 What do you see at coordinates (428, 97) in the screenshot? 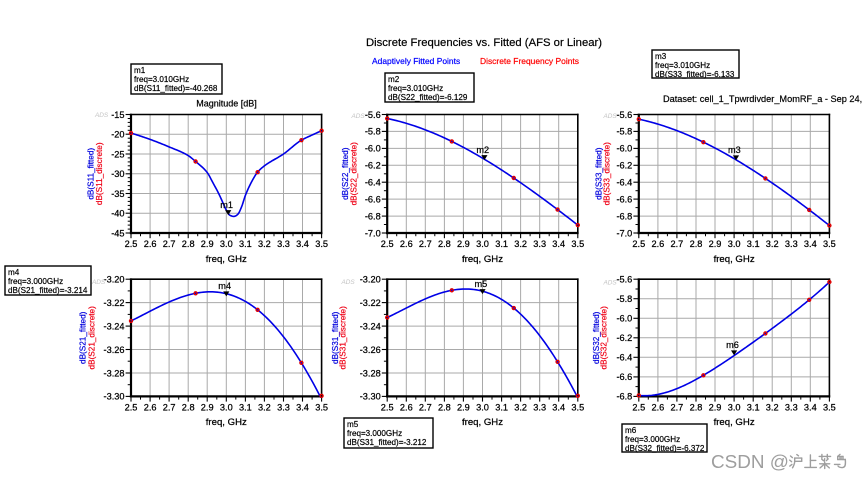
I see `svg-text: dB(S22_fitted)=-6.129` at bounding box center [428, 97].